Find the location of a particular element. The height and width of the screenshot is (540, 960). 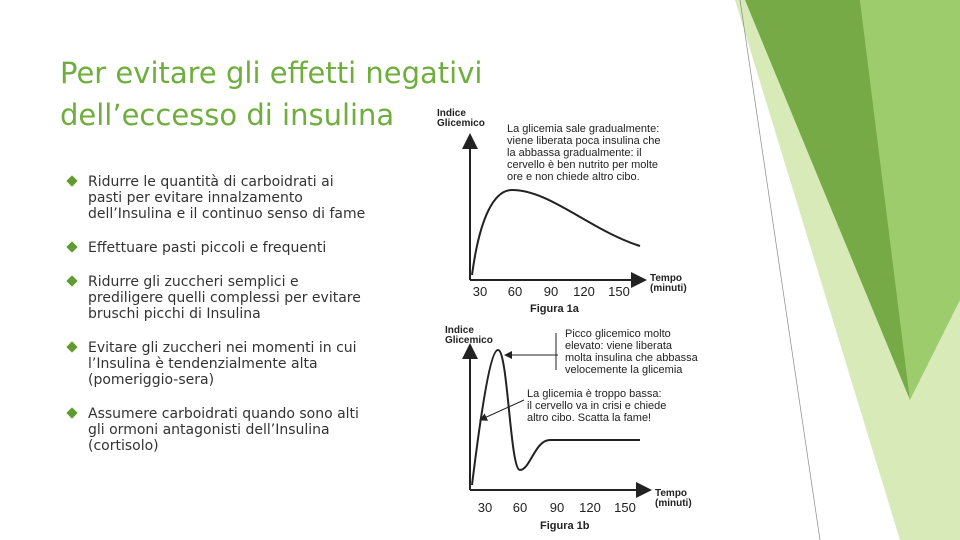

note: Picco glicemico molto is located at coordinates (618, 334).